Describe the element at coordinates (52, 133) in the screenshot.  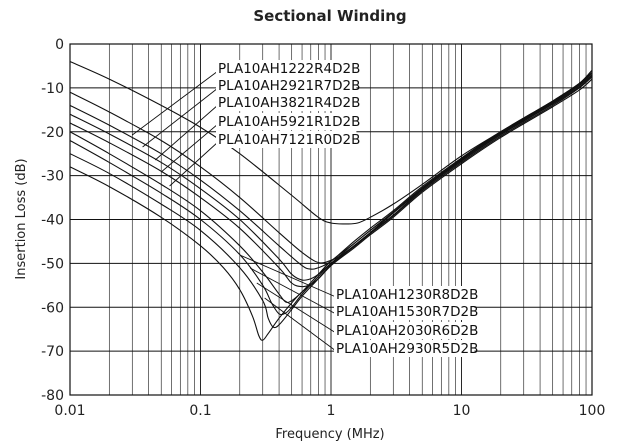
I see `y-tick-label: -20` at that location.